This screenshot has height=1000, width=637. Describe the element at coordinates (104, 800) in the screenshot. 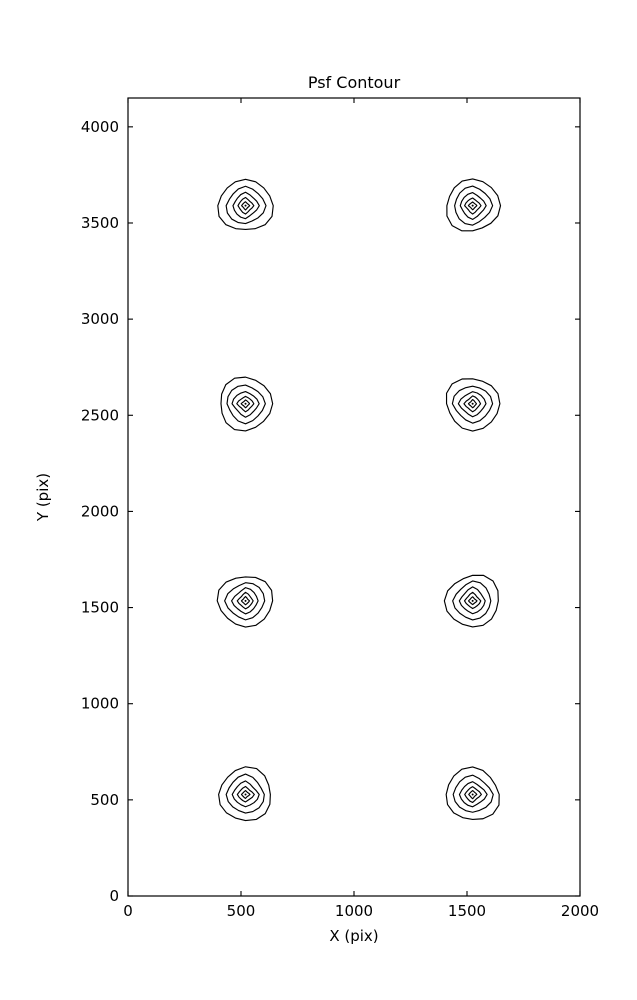

I see `y-tick-label: 500` at that location.